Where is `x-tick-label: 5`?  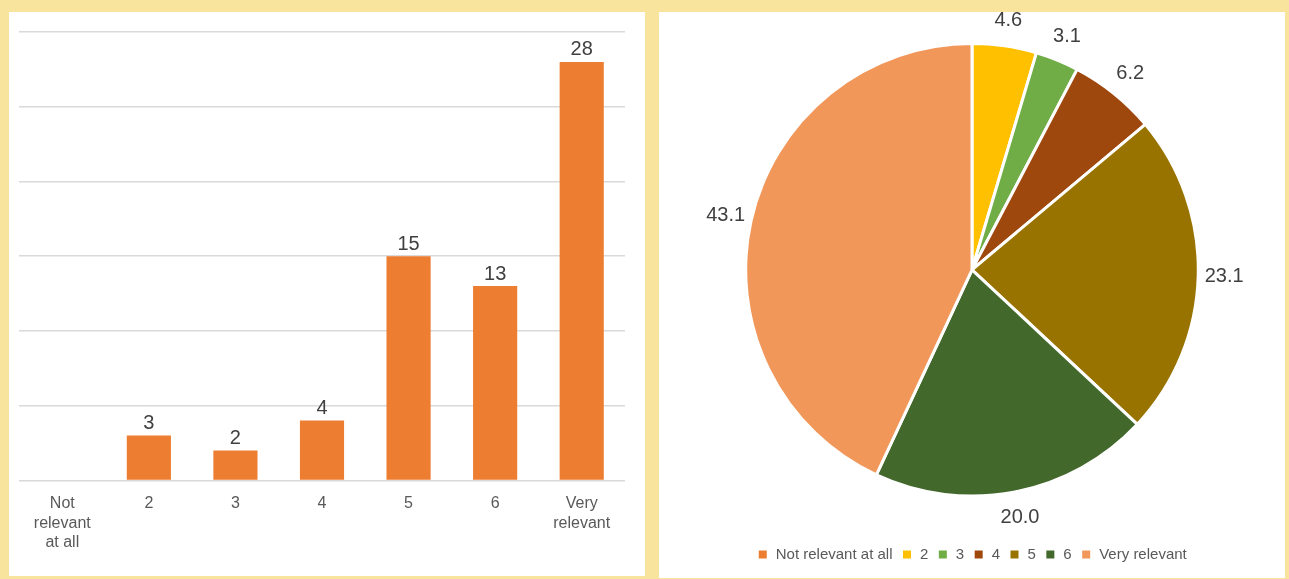 x-tick-label: 5 is located at coordinates (409, 503).